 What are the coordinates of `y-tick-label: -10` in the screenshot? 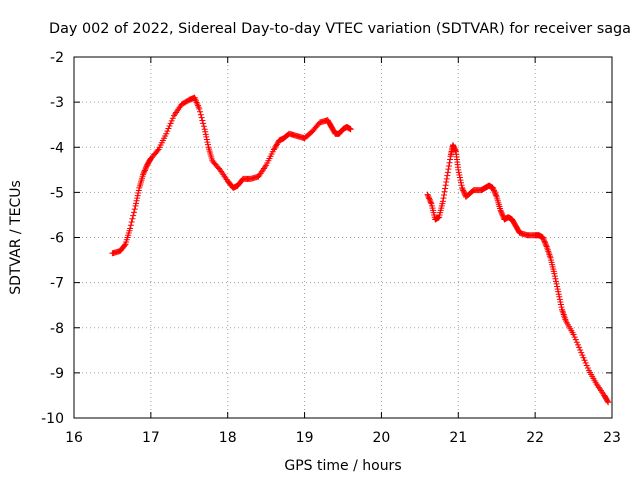 It's located at (52, 419).